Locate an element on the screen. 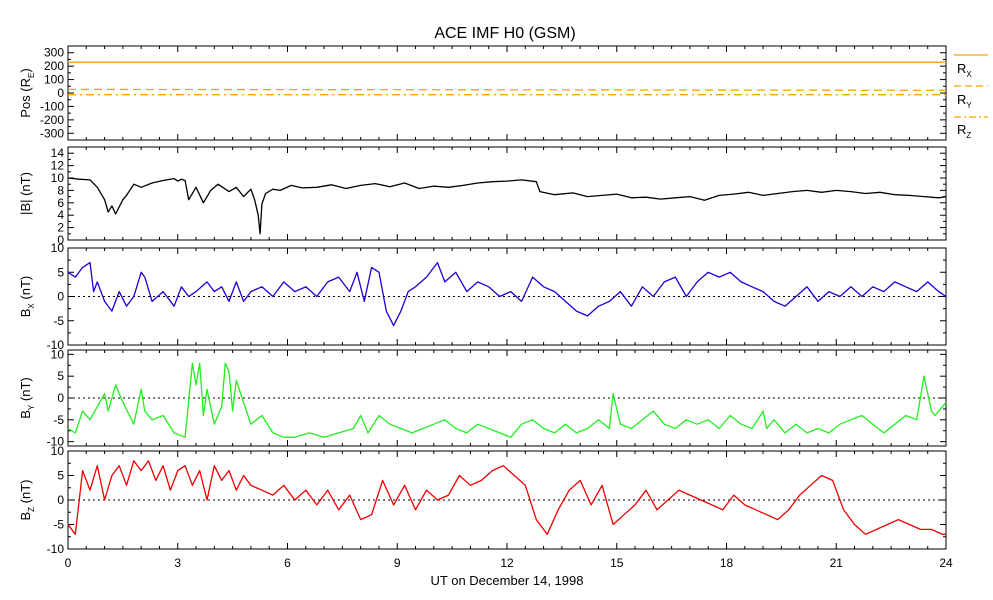 The width and height of the screenshot is (993, 600). y-axis-label: BZ (nT) is located at coordinates (27, 499).